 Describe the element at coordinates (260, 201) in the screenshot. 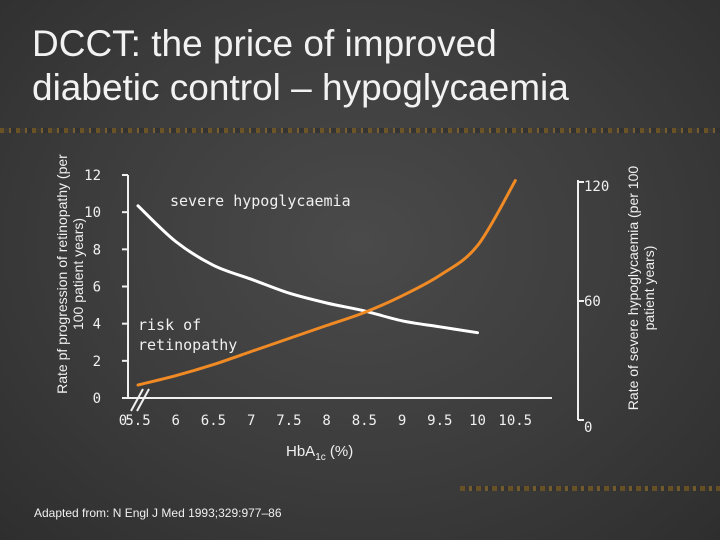

I see `series-label-hypoglycaemia: severe hypoglycaemia` at that location.